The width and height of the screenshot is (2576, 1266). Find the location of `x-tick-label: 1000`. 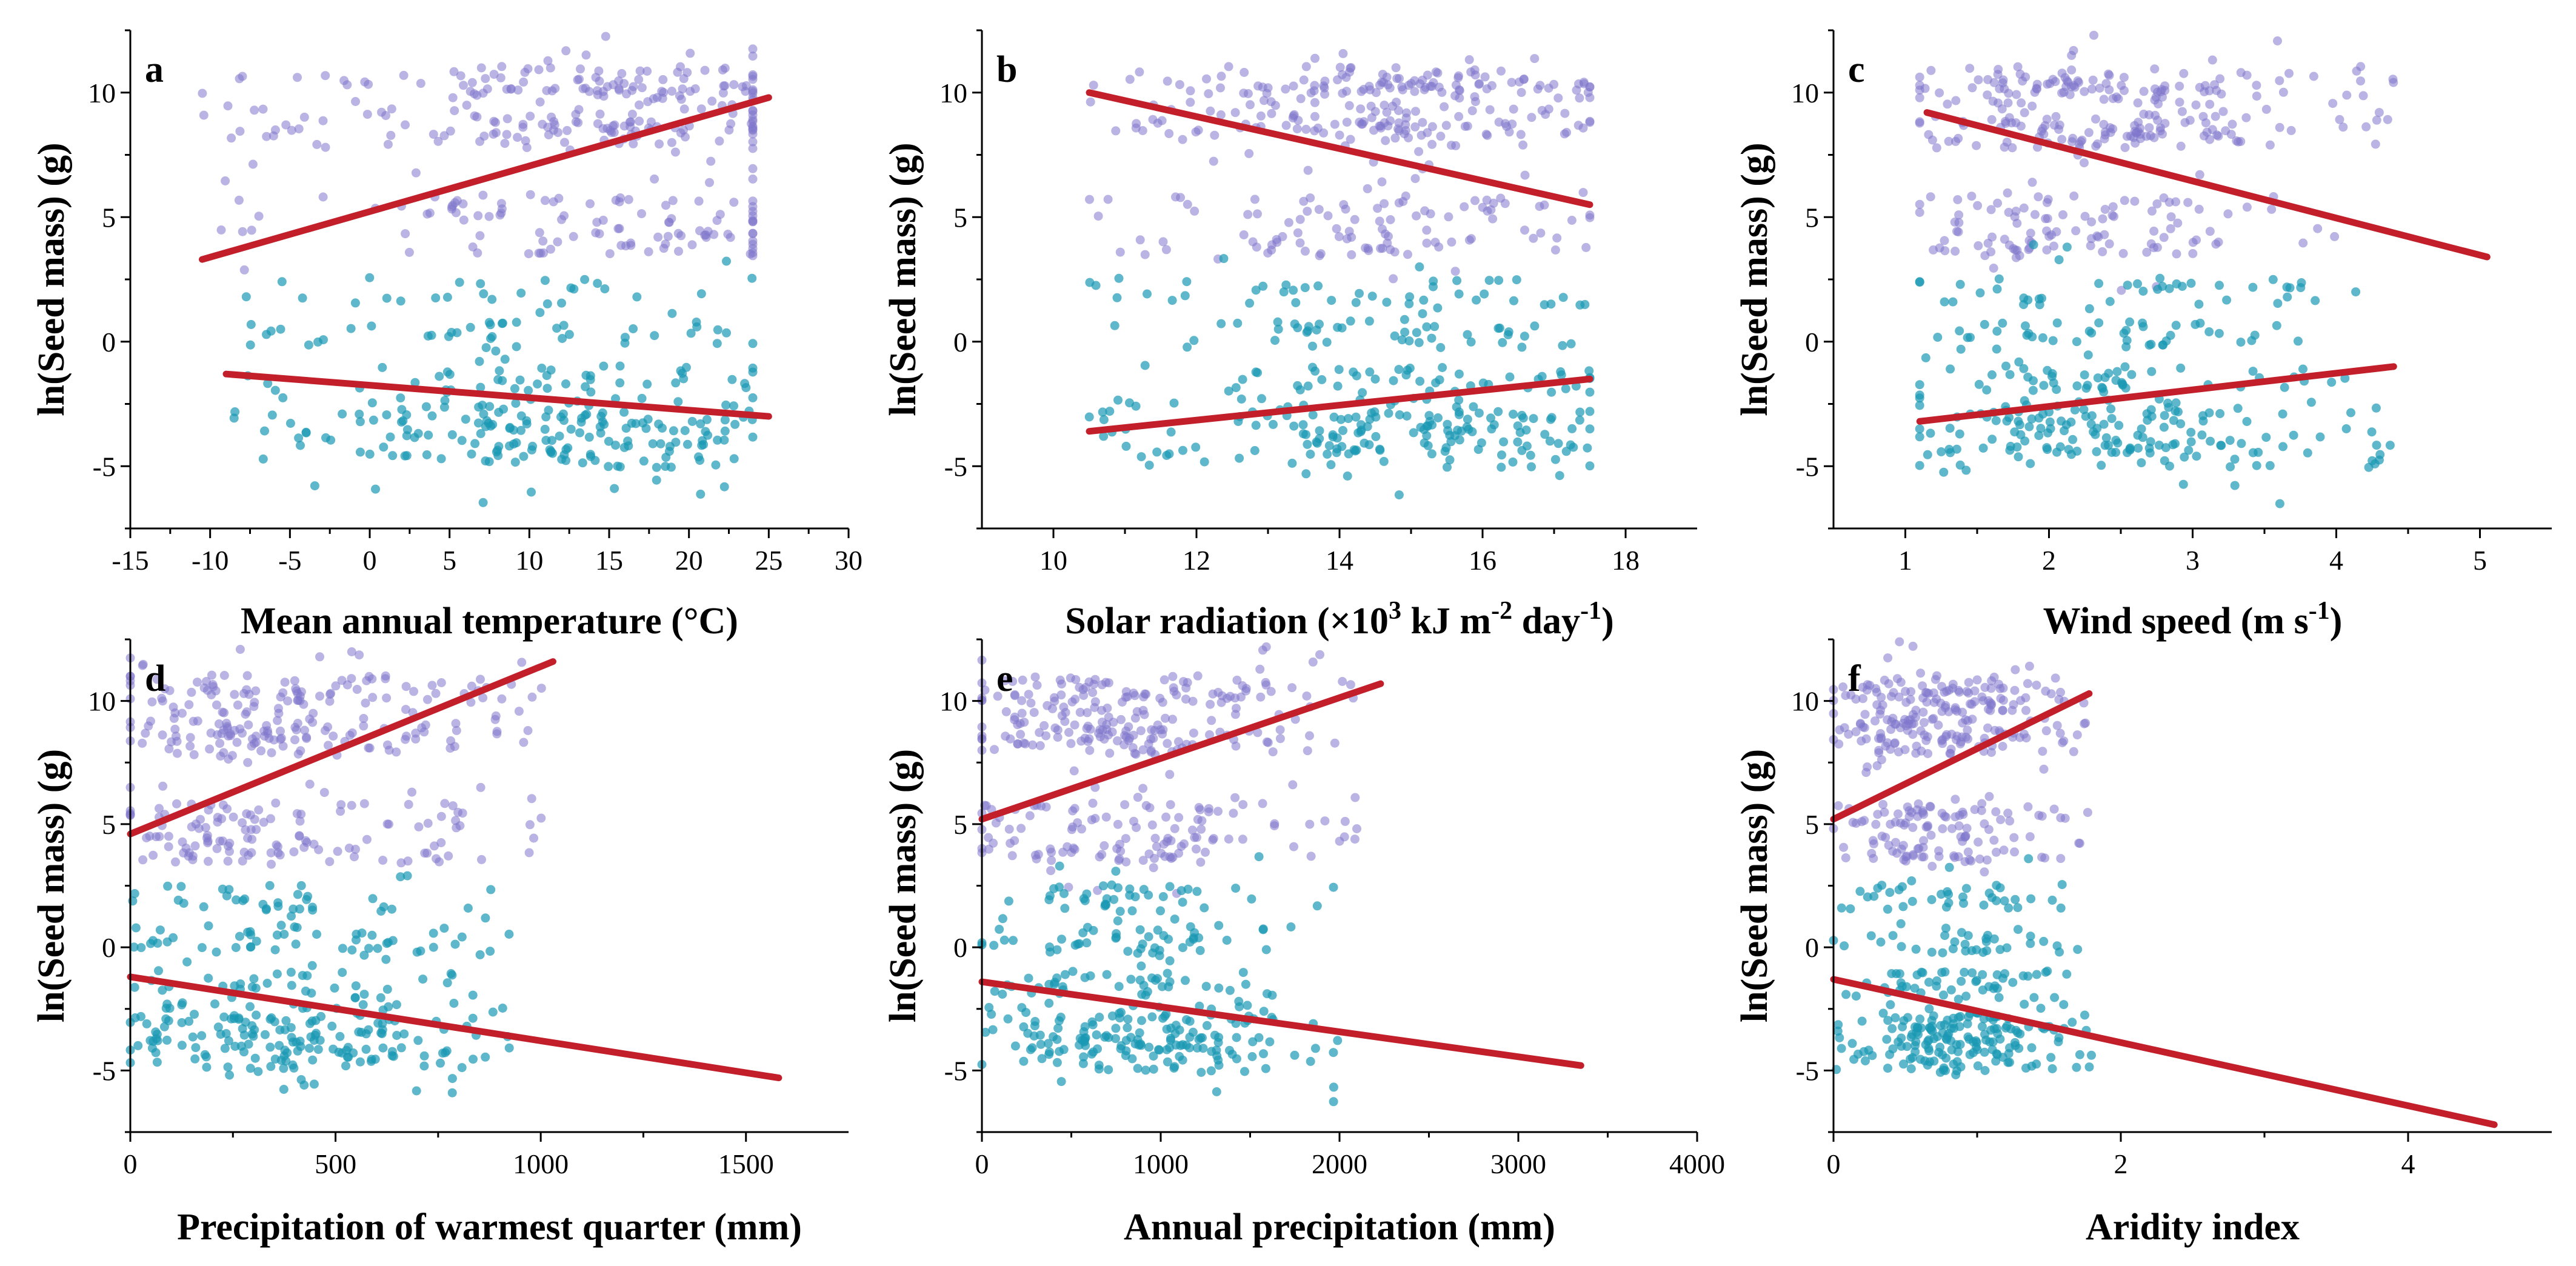

x-tick-label: 1000 is located at coordinates (1161, 1163).